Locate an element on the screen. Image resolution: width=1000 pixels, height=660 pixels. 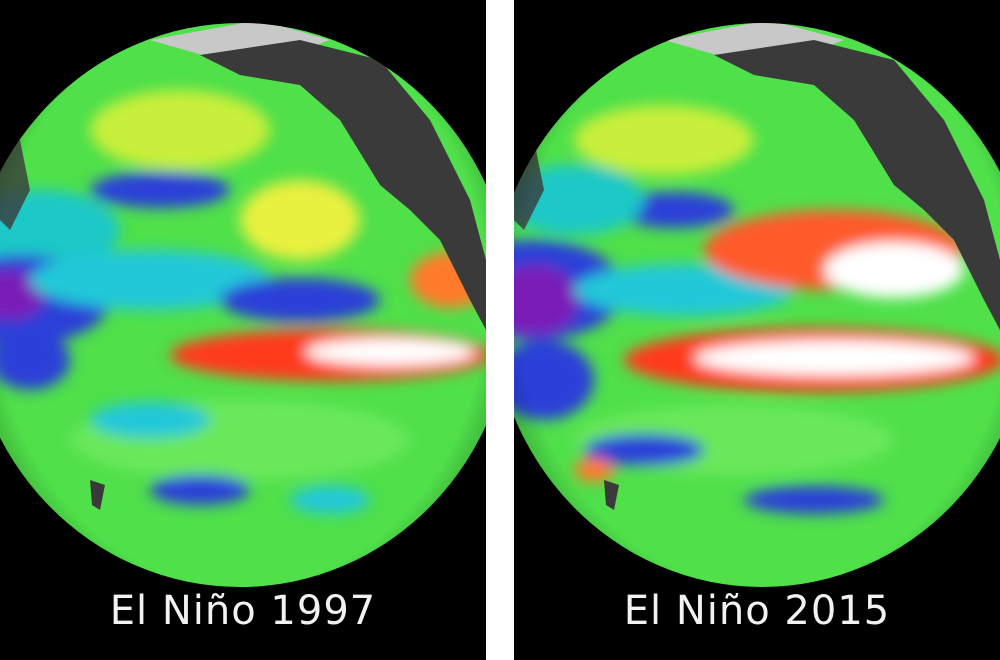
panel-divider is located at coordinates (500, 330).